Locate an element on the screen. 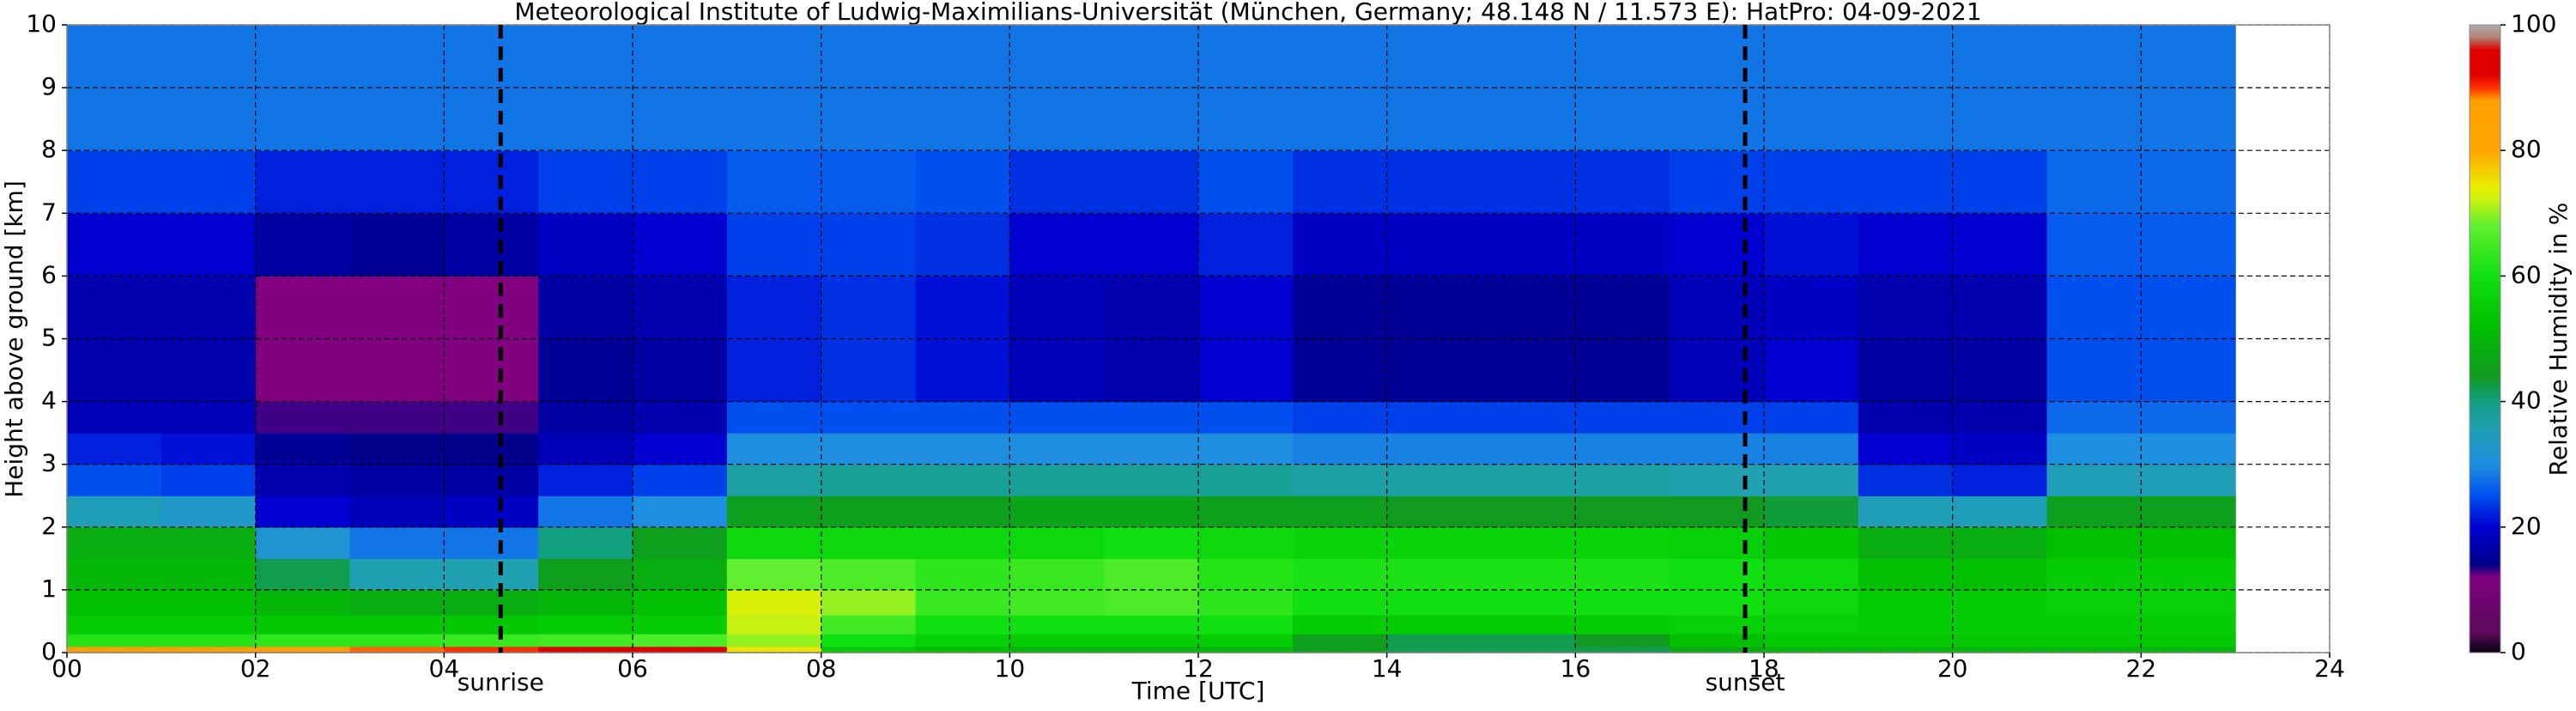 The width and height of the screenshot is (2576, 711). x-tick-label: 14 is located at coordinates (1387, 668).